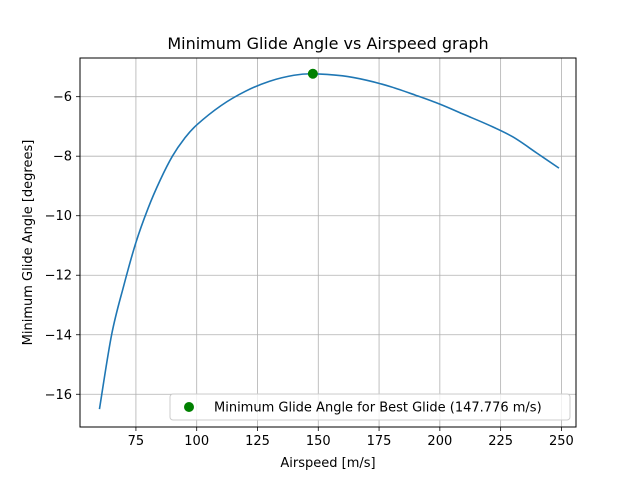 This screenshot has width=640, height=480. I want to click on y-tick-label: −16, so click(58, 395).